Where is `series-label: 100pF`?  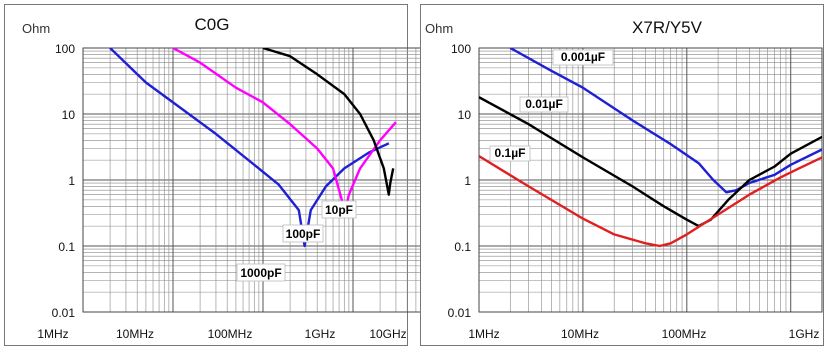 series-label: 100pF is located at coordinates (303, 233).